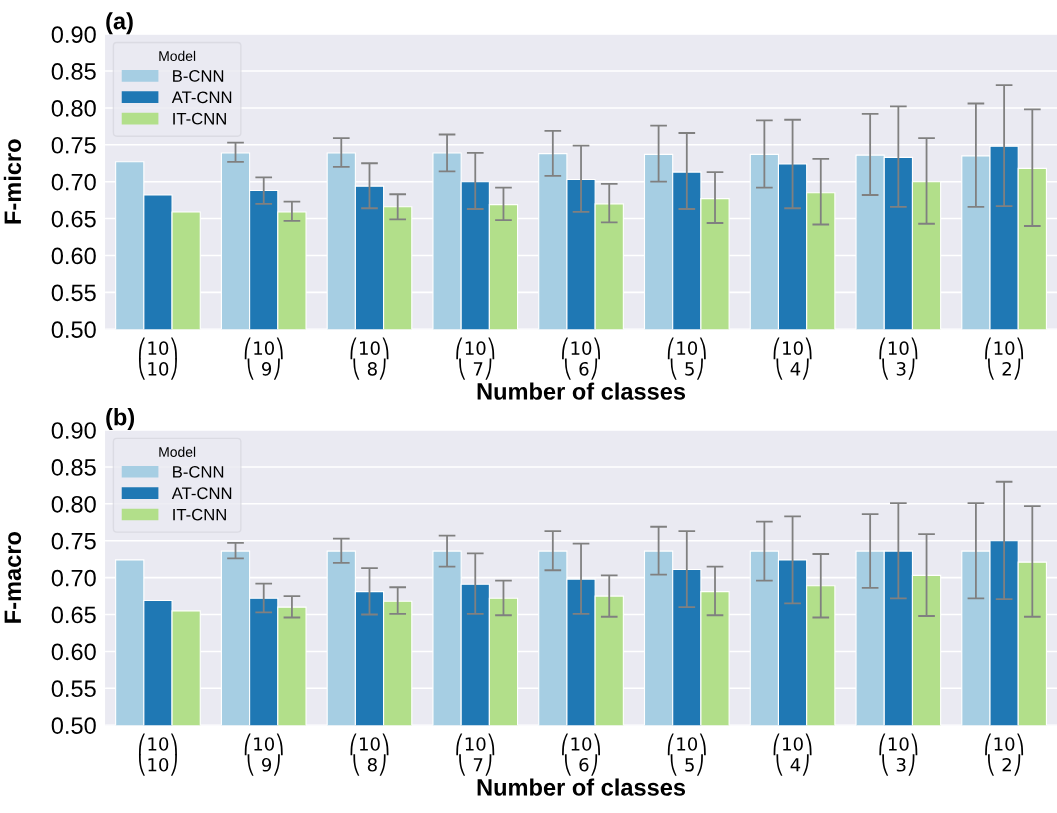  What do you see at coordinates (120, 419) in the screenshot?
I see `chart-title: (b)` at bounding box center [120, 419].